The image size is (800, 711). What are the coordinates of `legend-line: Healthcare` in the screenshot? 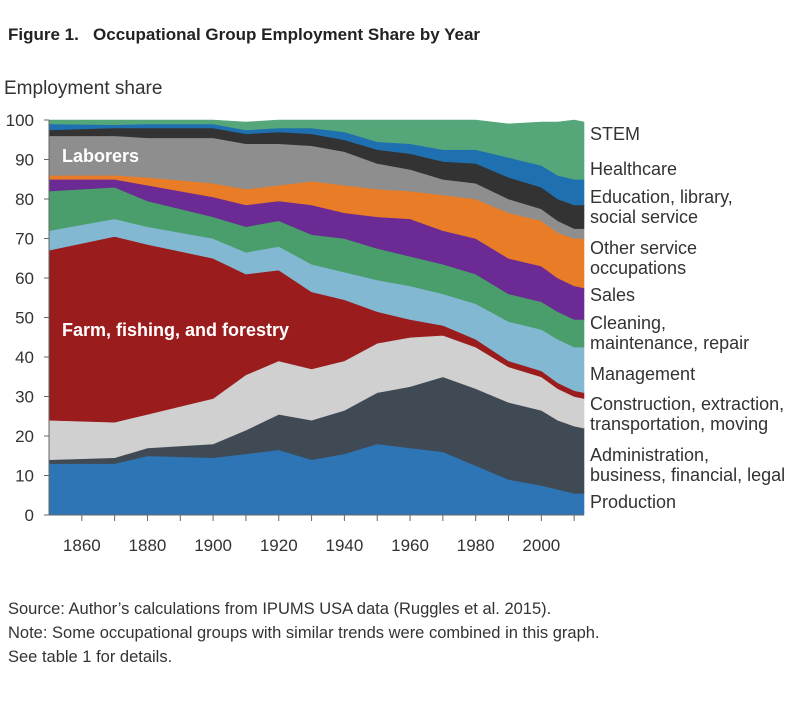 It's located at (633, 169).